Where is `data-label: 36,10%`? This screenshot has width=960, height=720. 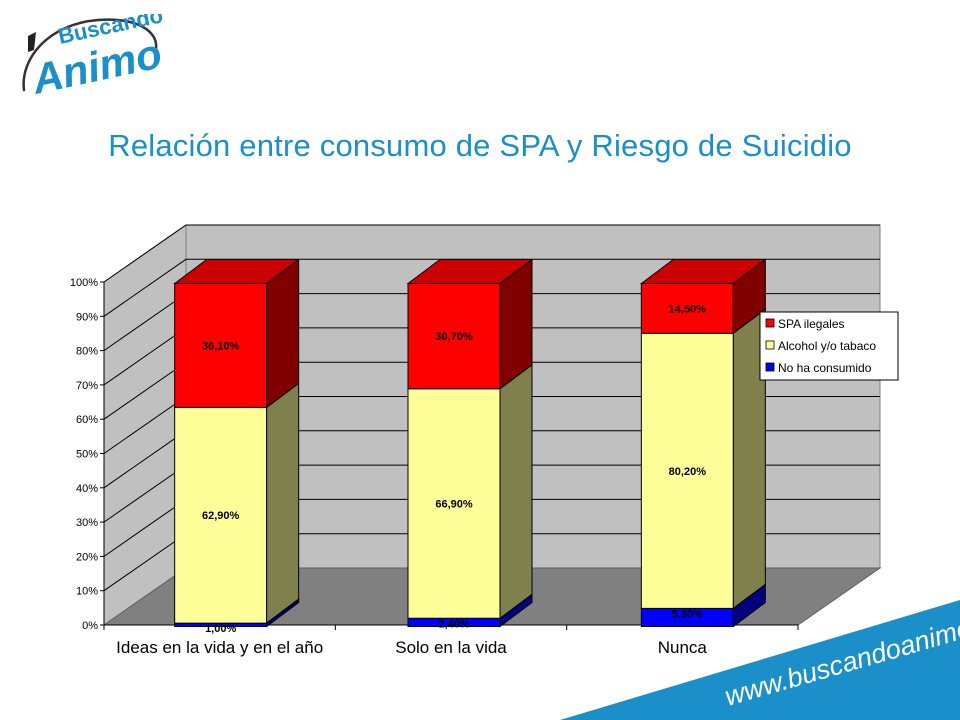
data-label: 36,10% is located at coordinates (221, 346).